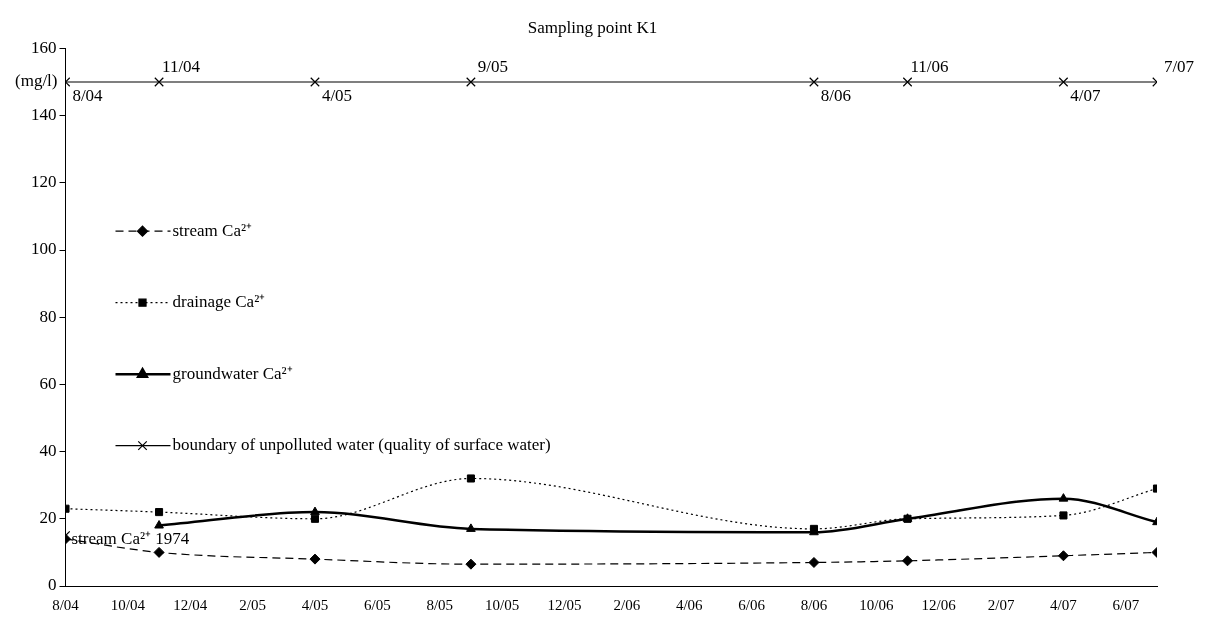 Image resolution: width=1205 pixels, height=626 pixels. What do you see at coordinates (1126, 604) in the screenshot?
I see `x-tick-label: 6/07` at bounding box center [1126, 604].